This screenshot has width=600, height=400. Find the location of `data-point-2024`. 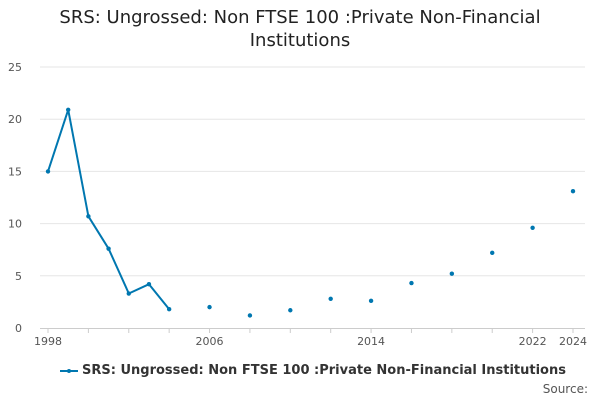

data-point-2024 is located at coordinates (573, 191).